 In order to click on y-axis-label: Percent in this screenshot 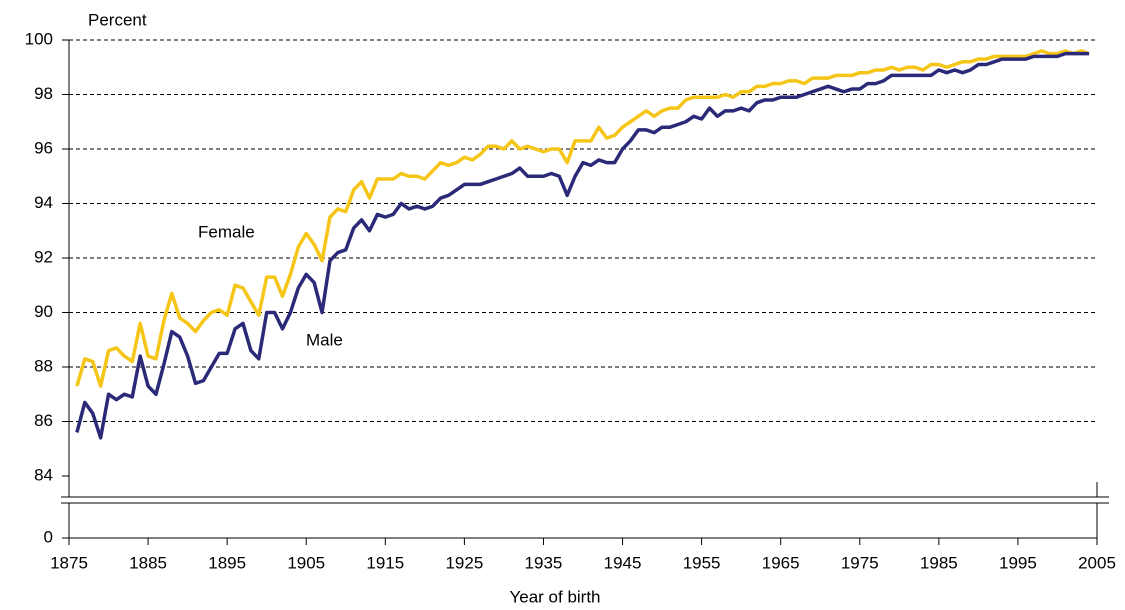, I will do `click(117, 19)`.